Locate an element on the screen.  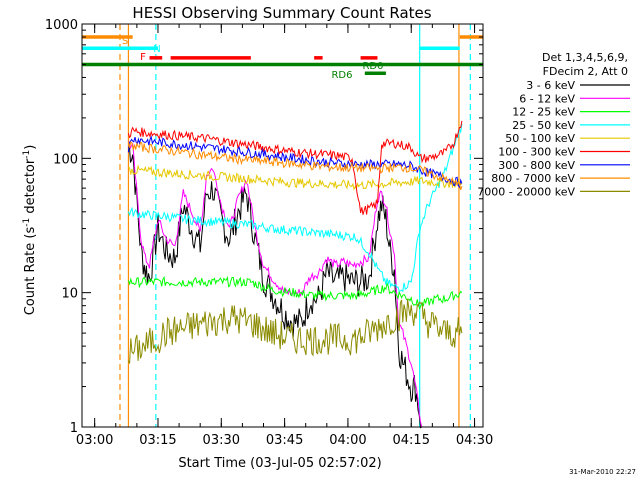
legend-label: 800 - 7000 keV is located at coordinates (533, 178).